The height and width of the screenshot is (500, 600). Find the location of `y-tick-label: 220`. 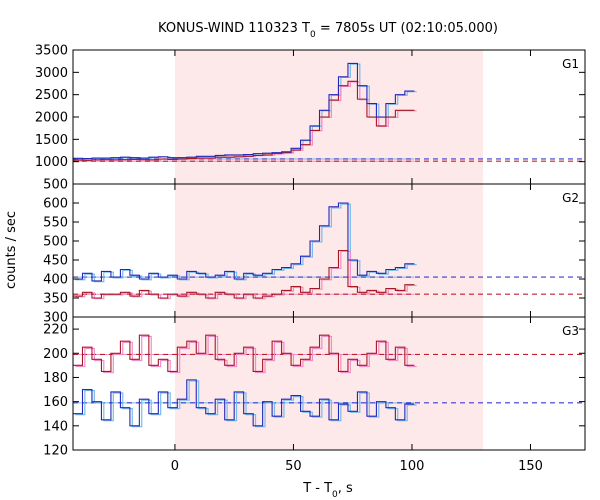

y-tick-label: 220 is located at coordinates (55, 330).